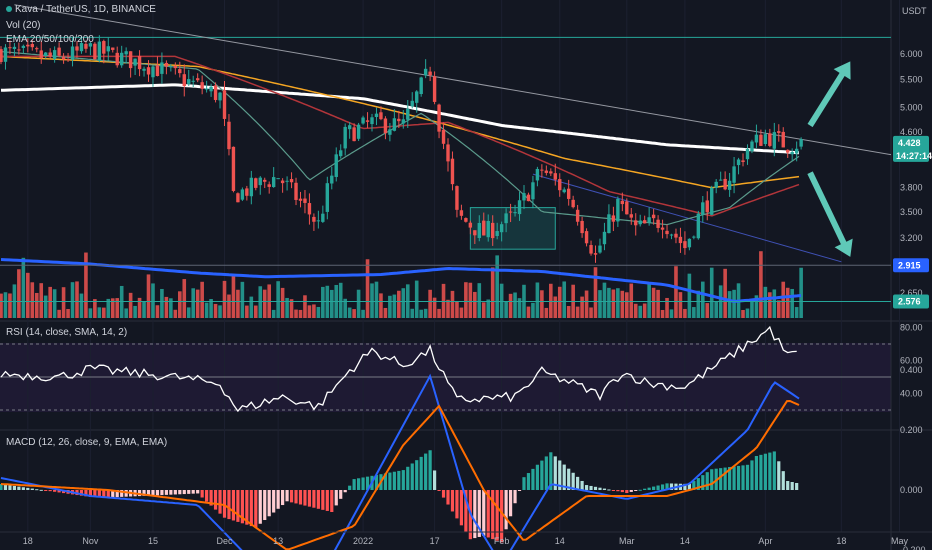  What do you see at coordinates (502, 541) in the screenshot?
I see `time-tick-label: Feb` at bounding box center [502, 541].